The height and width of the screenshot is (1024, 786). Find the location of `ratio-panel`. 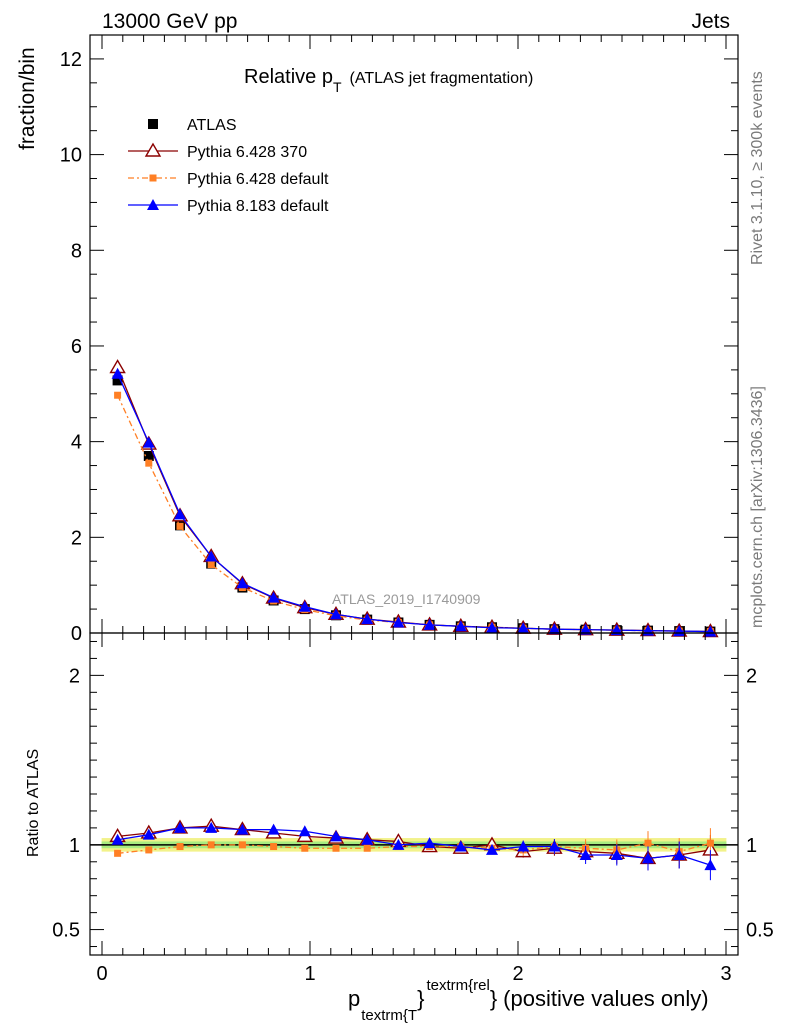

ratio-panel is located at coordinates (414, 849).